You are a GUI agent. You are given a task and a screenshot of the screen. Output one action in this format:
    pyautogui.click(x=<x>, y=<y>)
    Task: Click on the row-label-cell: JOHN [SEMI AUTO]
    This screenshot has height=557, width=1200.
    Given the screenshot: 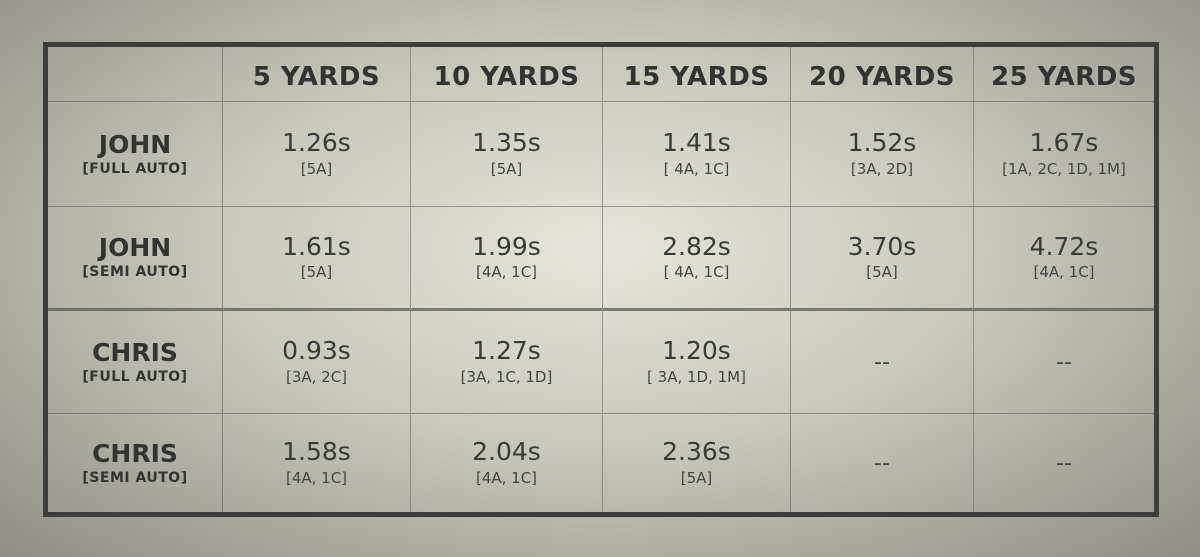 What is the action you would take?
    pyautogui.click(x=135, y=259)
    